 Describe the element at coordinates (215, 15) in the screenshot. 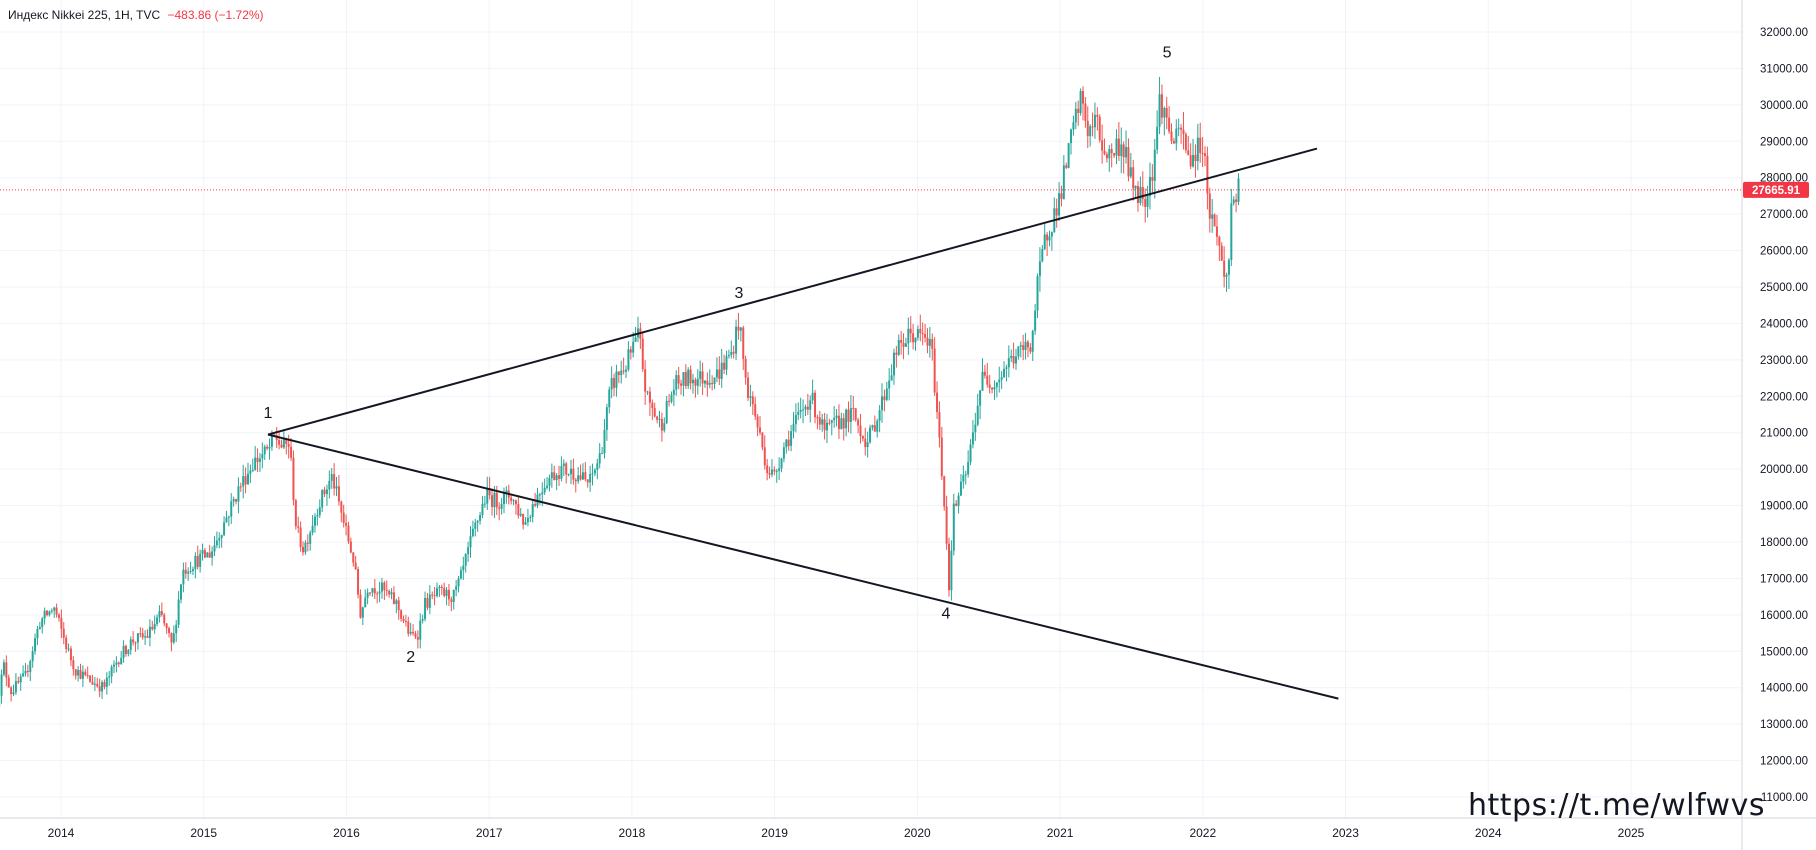

I see `price-change: −483.86 (−1.72%)` at that location.